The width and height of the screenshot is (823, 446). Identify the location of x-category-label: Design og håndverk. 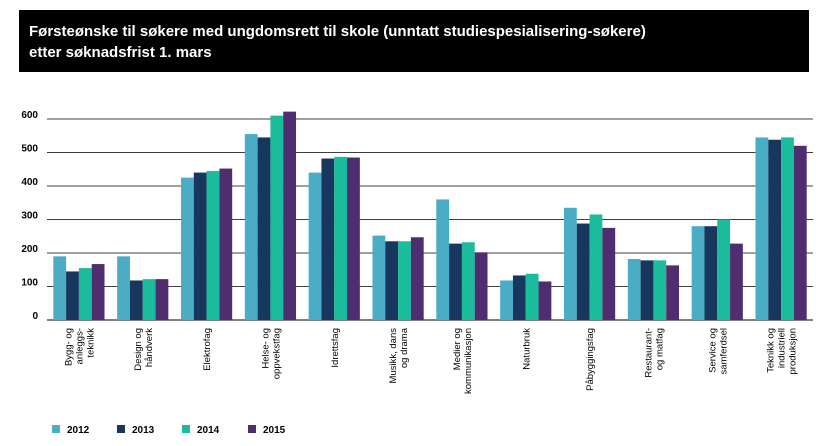
(144, 349).